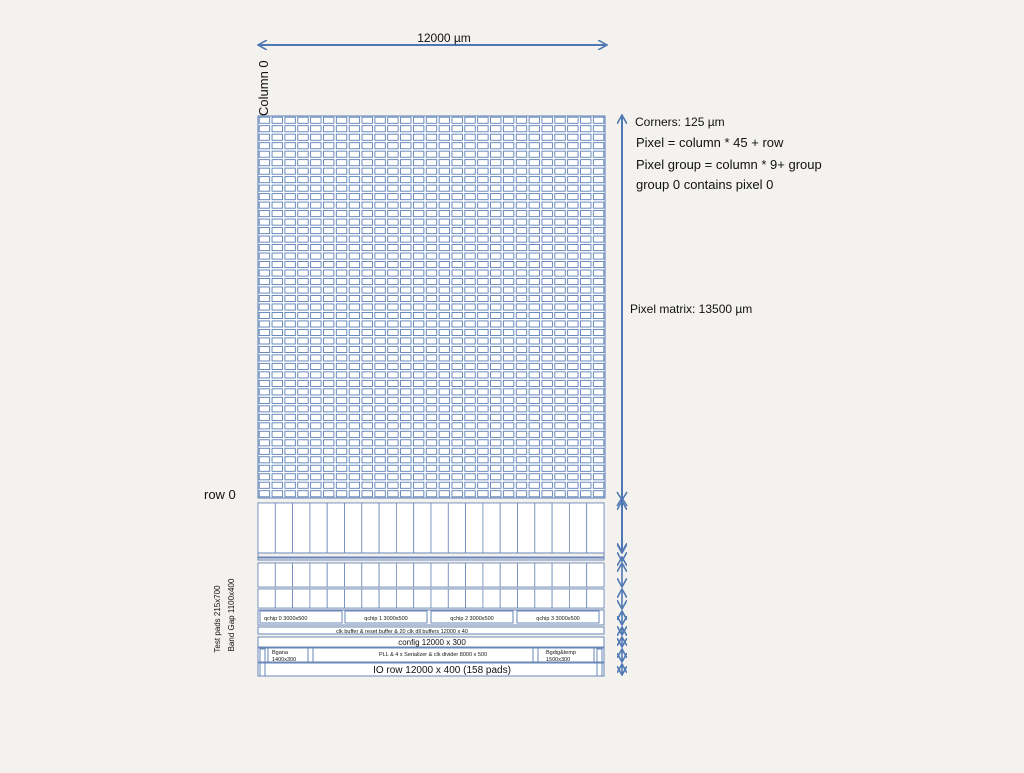  I want to click on corners-note: Corners: 125 µm, so click(680, 122).